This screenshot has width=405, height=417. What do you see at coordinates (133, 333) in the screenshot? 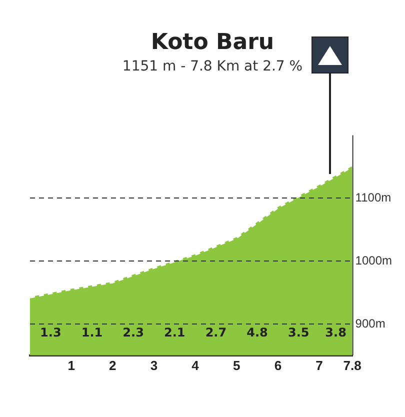
I see `annotation: 2.3` at bounding box center [133, 333].